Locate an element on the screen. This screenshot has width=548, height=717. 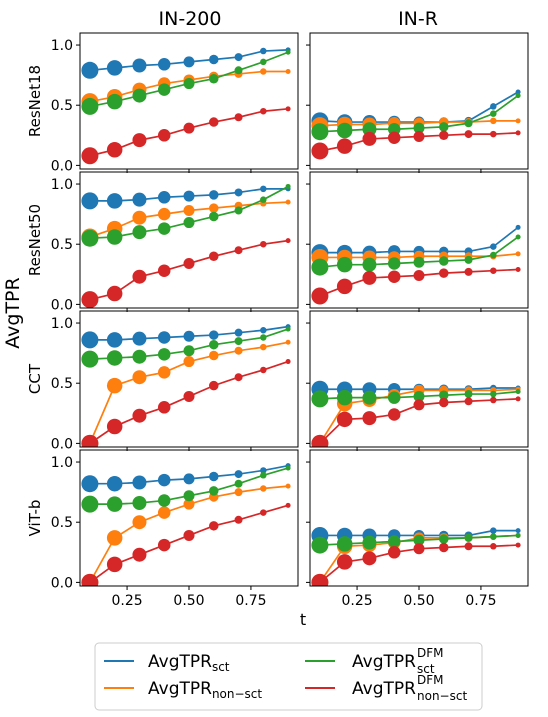
x-tick-label: 0.50 is located at coordinates (188, 601).